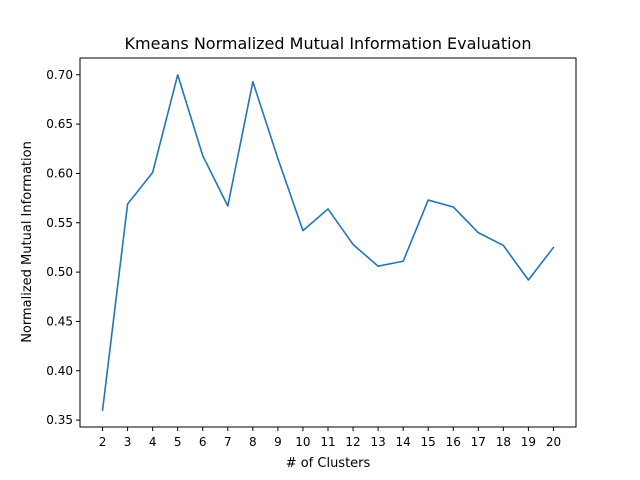 The height and width of the screenshot is (480, 640). What do you see at coordinates (59, 371) in the screenshot?
I see `y-tick-label: 0.40` at bounding box center [59, 371].